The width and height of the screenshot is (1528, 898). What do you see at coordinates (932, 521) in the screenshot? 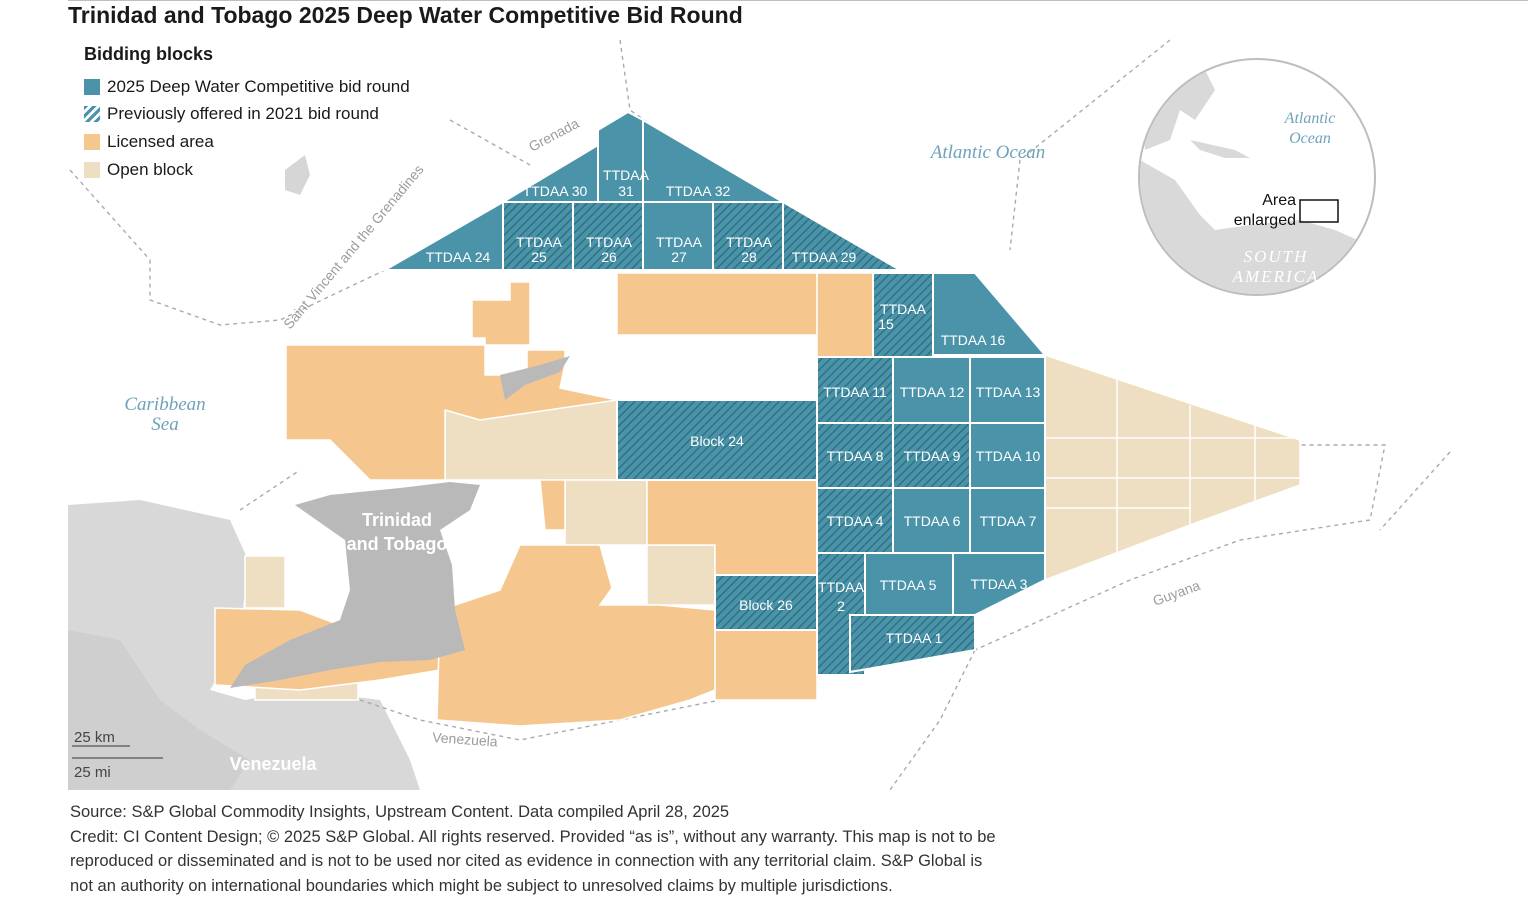
I see `label-ttdaa-6: TTDAA 6` at bounding box center [932, 521].